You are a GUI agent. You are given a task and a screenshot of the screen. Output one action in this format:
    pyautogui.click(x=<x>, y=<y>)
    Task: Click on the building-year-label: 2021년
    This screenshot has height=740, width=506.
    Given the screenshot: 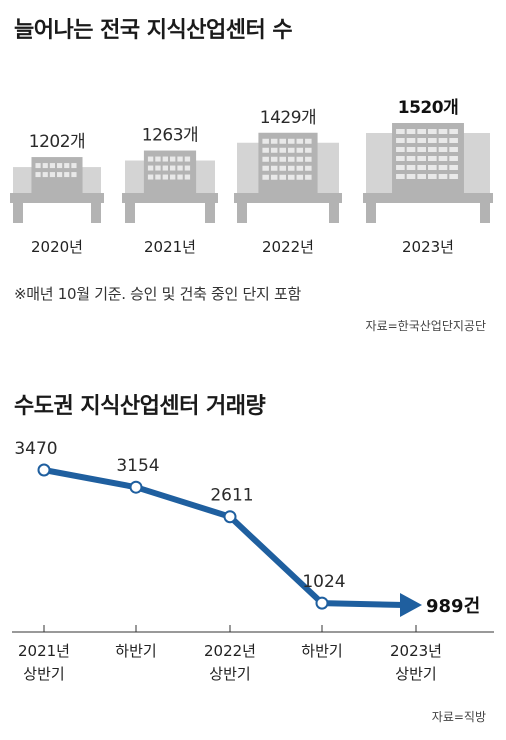 What is the action you would take?
    pyautogui.click(x=170, y=247)
    